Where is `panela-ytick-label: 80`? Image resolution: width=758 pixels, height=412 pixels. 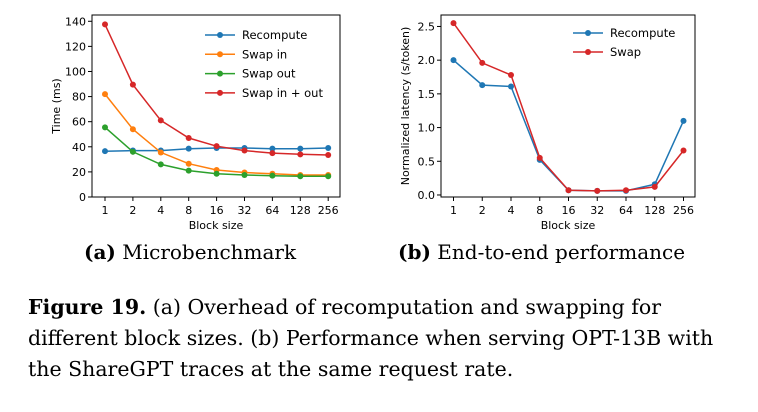 panela-ytick-label: 80 is located at coordinates (79, 97).